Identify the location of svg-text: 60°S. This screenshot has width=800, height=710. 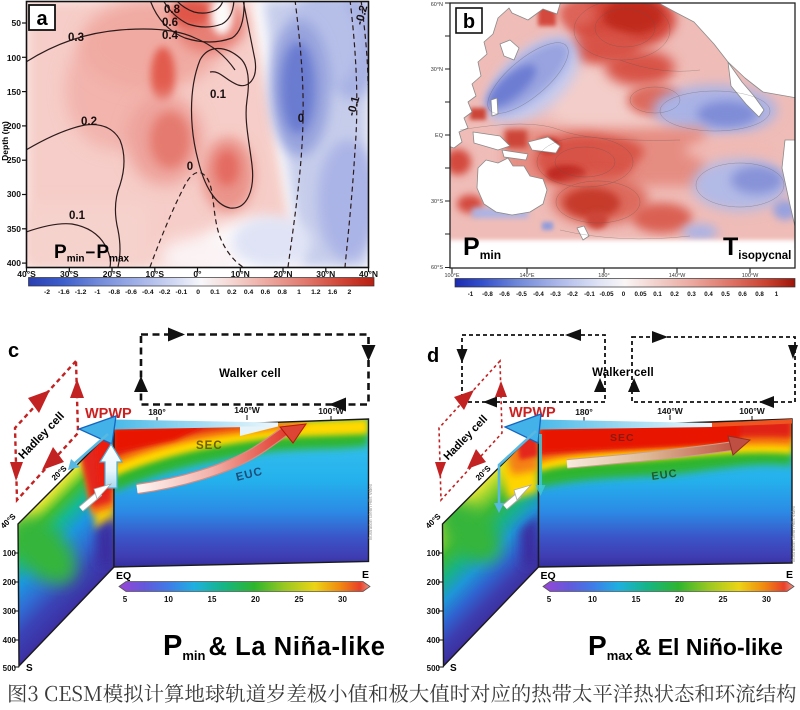
(437, 268).